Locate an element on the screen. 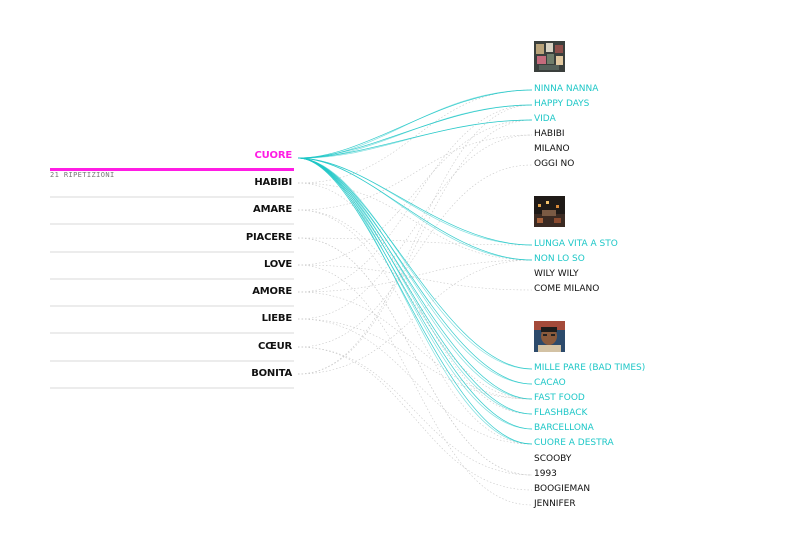 This screenshot has width=800, height=556. song-habibi: HABIBI is located at coordinates (549, 134).